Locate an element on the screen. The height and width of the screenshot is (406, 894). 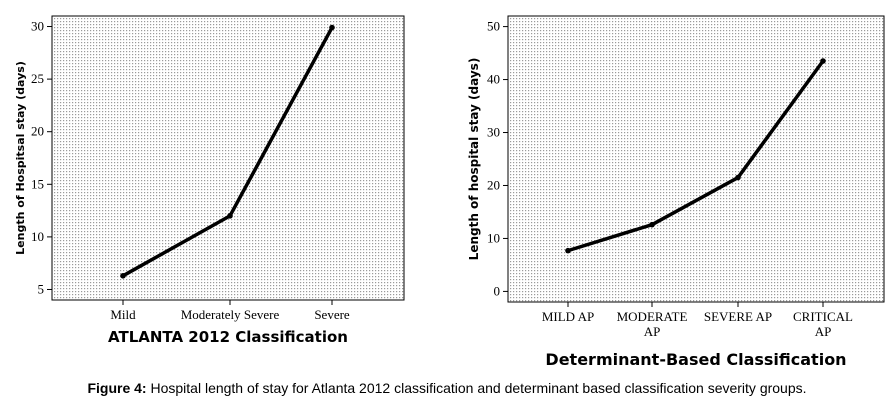
y-tick-label: 40 is located at coordinates (493, 79).